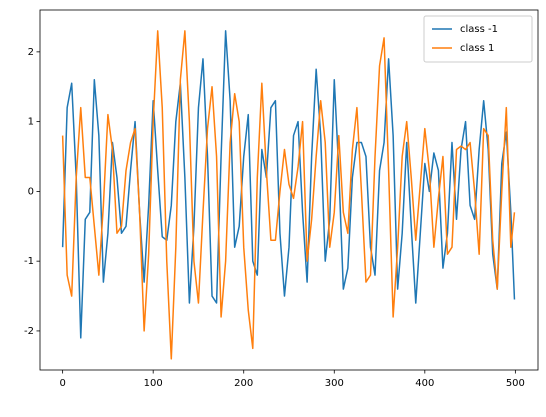 The image size is (546, 417). Describe the element at coordinates (31, 52) in the screenshot. I see `y-tick-label: 2` at that location.